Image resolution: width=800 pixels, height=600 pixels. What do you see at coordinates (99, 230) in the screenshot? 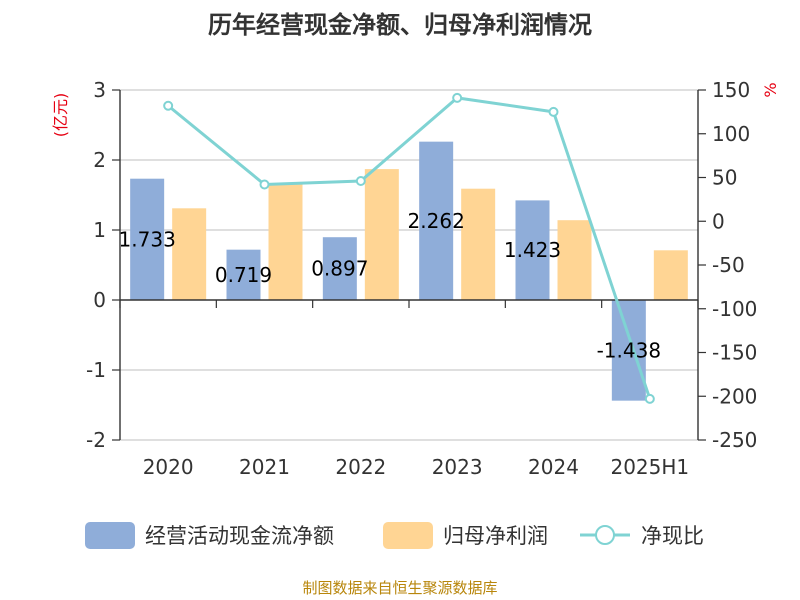
I see `left-tick-label: 1` at bounding box center [99, 230].